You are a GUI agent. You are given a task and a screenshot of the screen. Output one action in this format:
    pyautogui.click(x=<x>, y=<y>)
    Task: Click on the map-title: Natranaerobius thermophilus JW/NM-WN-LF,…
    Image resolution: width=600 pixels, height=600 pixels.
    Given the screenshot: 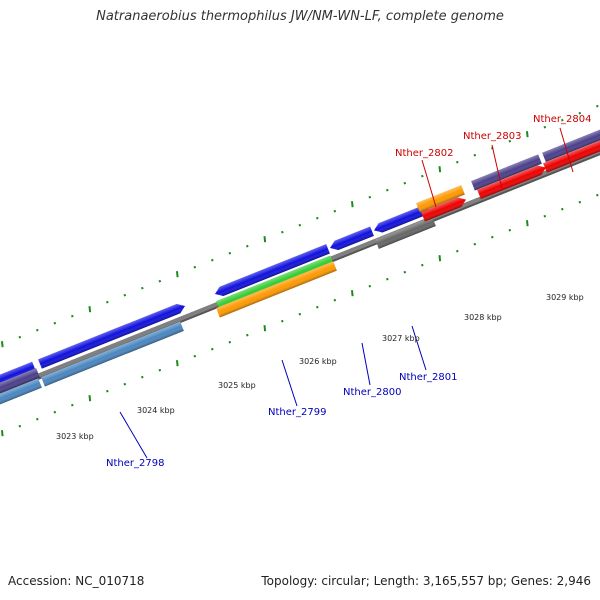 What is the action you would take?
    pyautogui.click(x=300, y=16)
    